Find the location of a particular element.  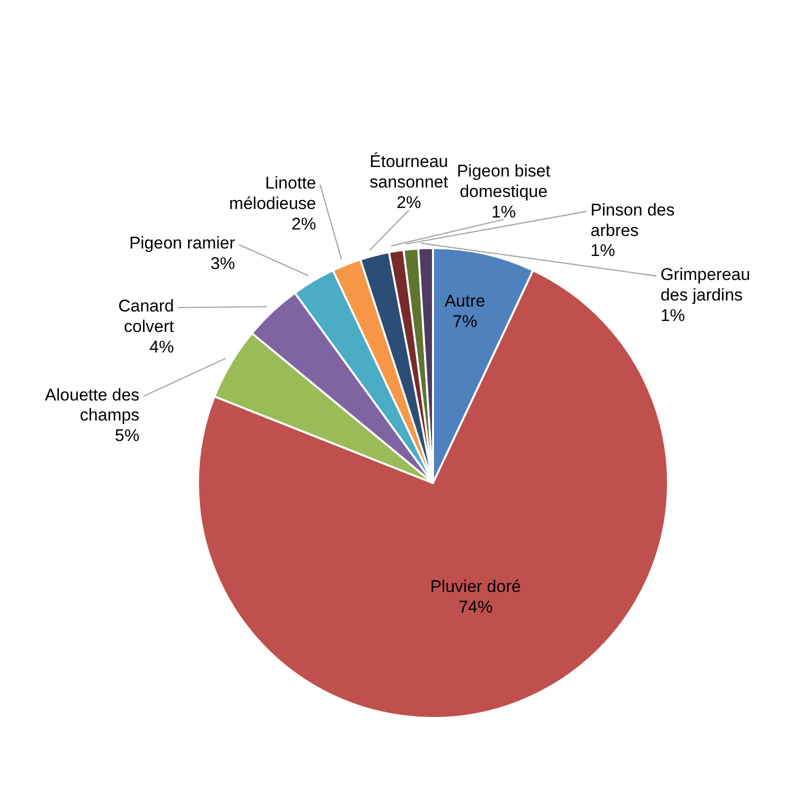

slice-label: Alouette des champs is located at coordinates (92, 406).